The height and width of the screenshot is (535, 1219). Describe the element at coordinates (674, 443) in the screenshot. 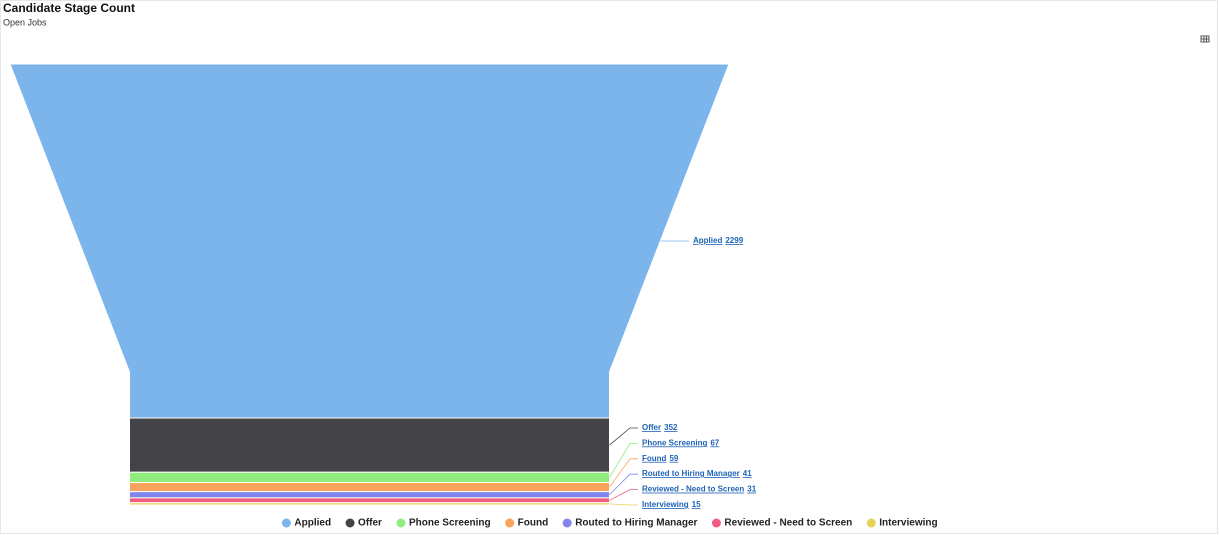

I see `data-label-name: Phone Screening` at that location.